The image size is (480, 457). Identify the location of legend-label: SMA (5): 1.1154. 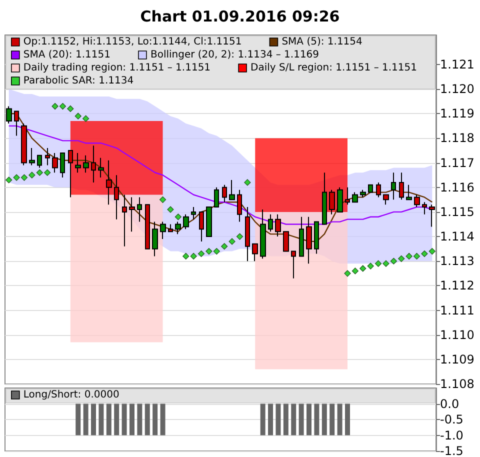
(322, 42).